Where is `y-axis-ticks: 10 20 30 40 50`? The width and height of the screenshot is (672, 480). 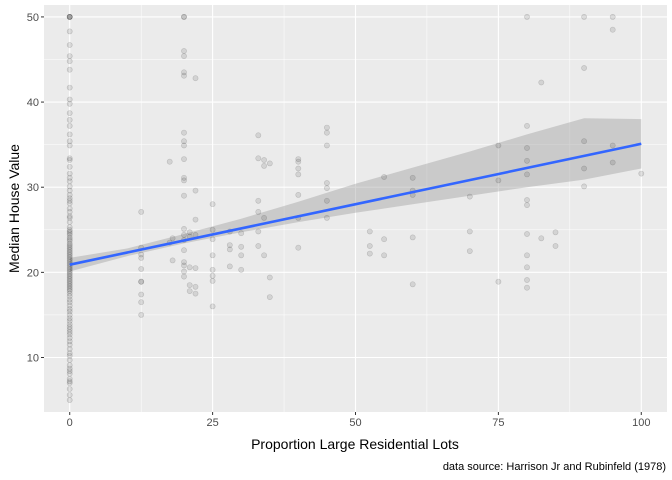 y-axis-ticks: 10 20 30 40 50 is located at coordinates (35, 188).